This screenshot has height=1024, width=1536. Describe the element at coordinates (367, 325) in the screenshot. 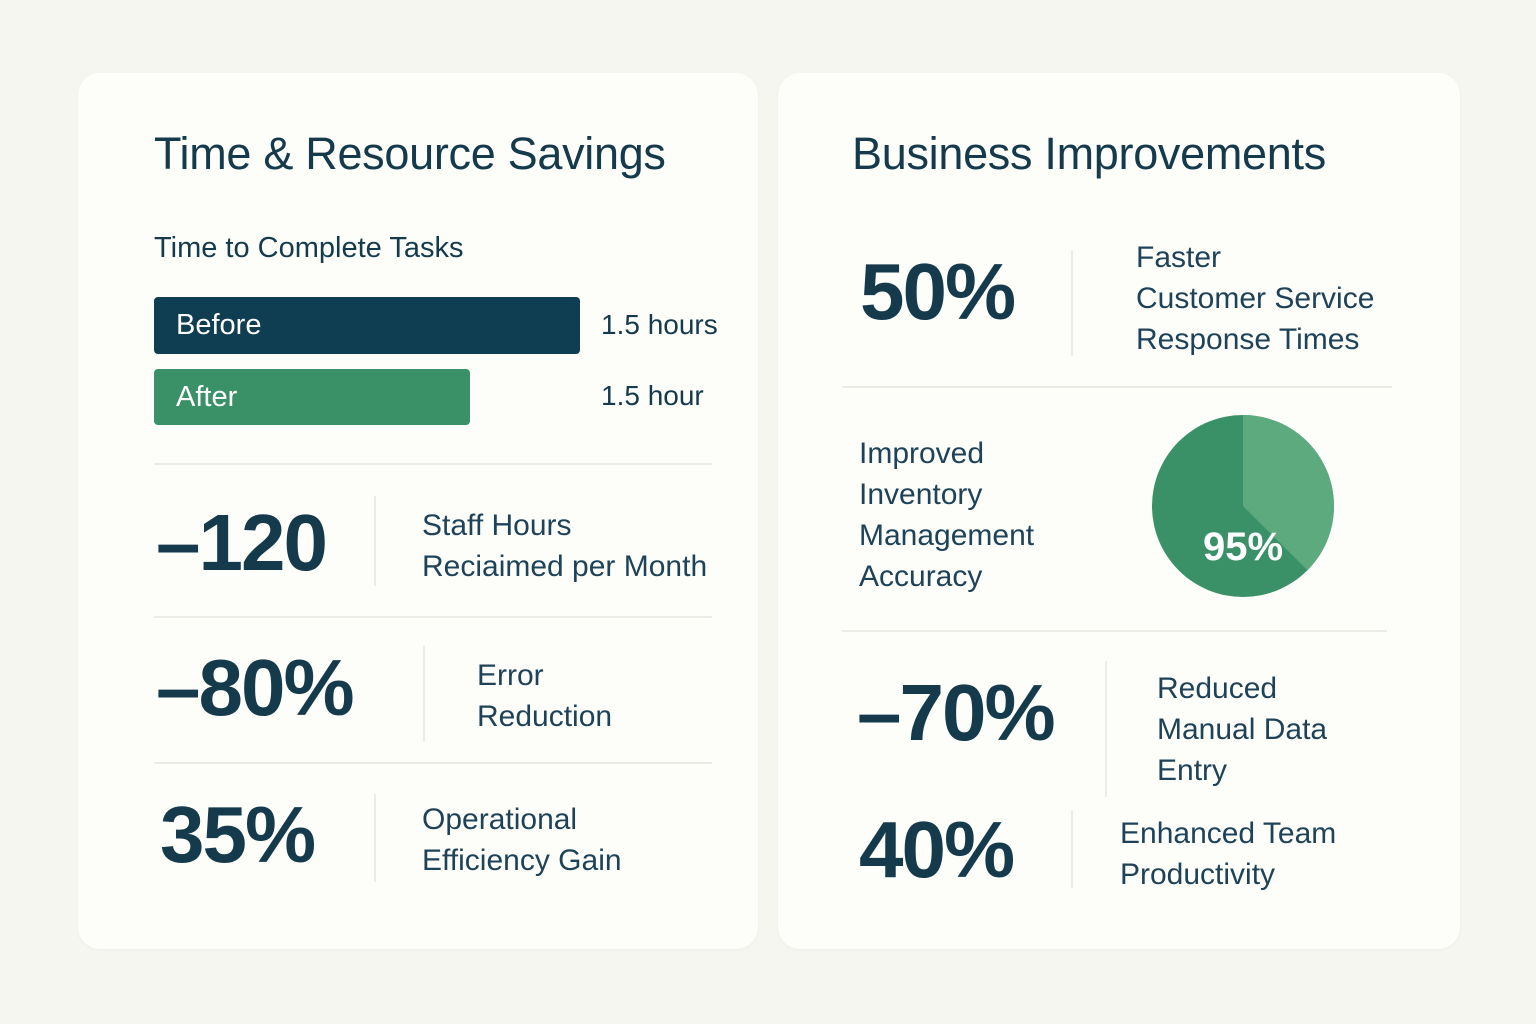

I see `before-bar: Before` at that location.